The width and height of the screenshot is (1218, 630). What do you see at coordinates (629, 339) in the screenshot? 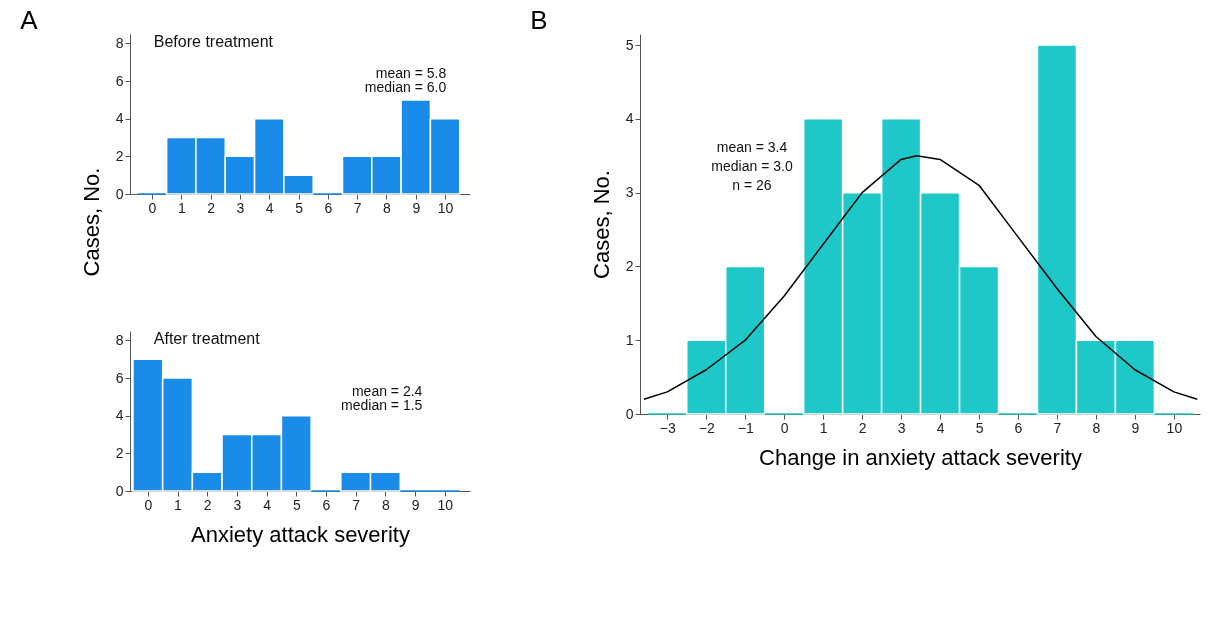
I see `y-tick-label: 1` at bounding box center [629, 339].